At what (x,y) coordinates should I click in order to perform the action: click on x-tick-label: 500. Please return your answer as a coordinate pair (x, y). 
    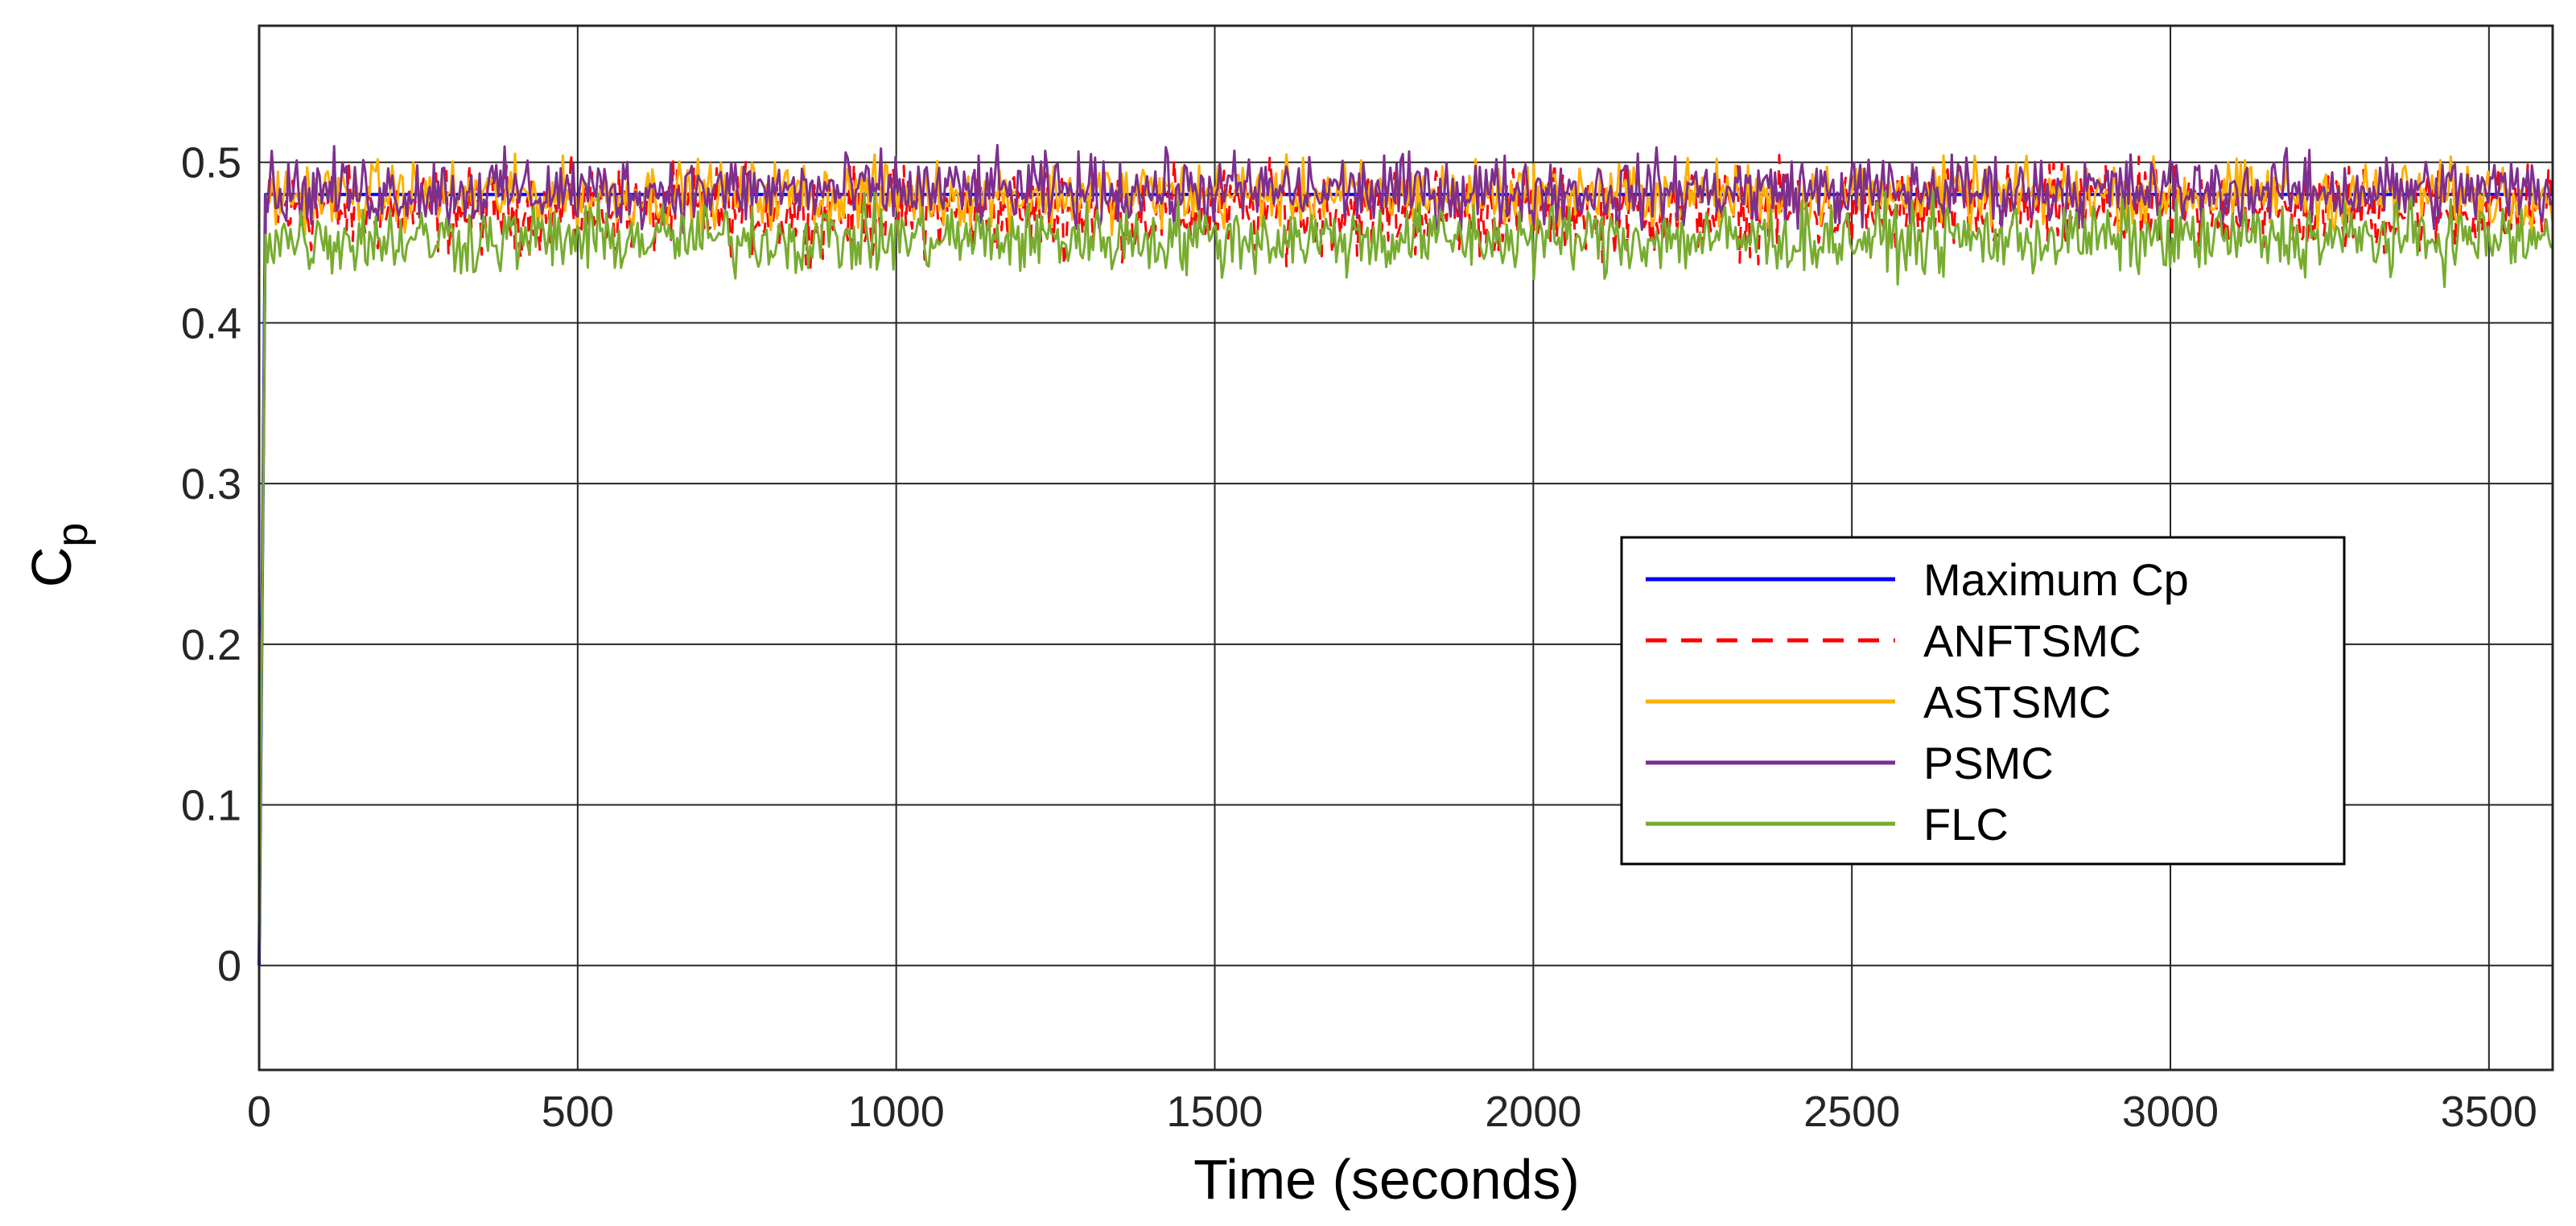
    Looking at the image, I should click on (578, 1112).